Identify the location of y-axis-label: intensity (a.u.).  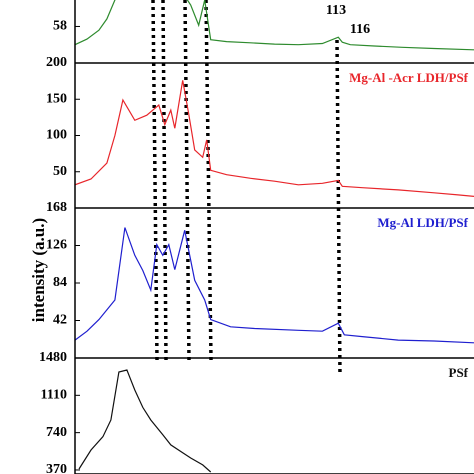
(38, 270).